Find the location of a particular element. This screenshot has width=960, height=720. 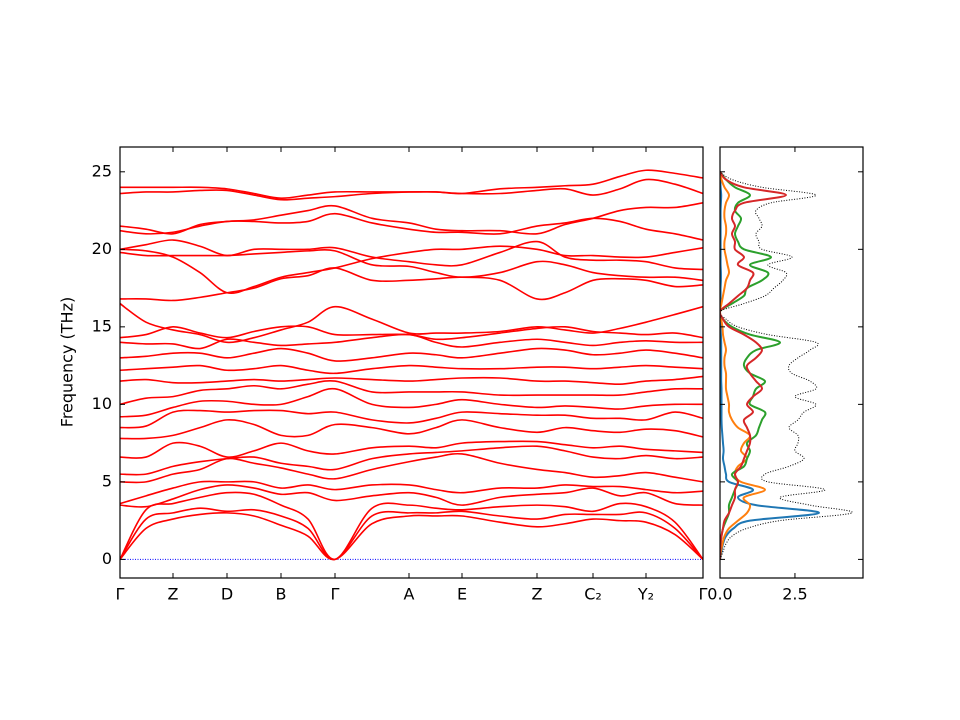

plot-area is located at coordinates (786, 365).